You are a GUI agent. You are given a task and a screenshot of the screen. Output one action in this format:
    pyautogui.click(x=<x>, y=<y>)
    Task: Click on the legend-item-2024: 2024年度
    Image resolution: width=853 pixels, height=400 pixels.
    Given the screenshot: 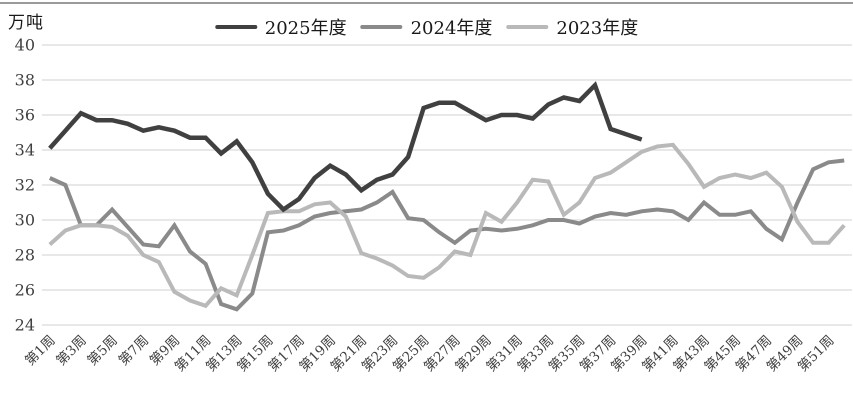 What is the action you would take?
    pyautogui.click(x=426, y=27)
    